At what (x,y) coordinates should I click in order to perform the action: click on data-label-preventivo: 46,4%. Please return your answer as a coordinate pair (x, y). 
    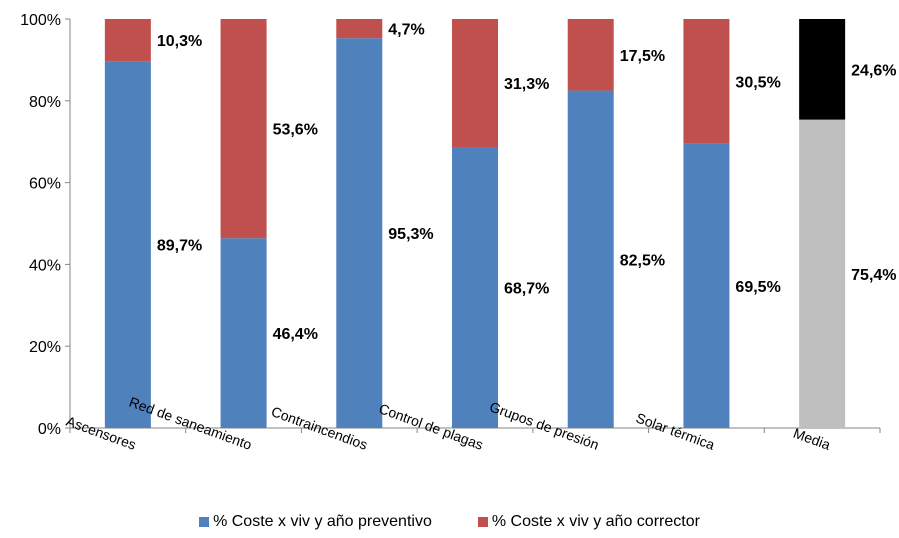
    Looking at the image, I should click on (295, 334).